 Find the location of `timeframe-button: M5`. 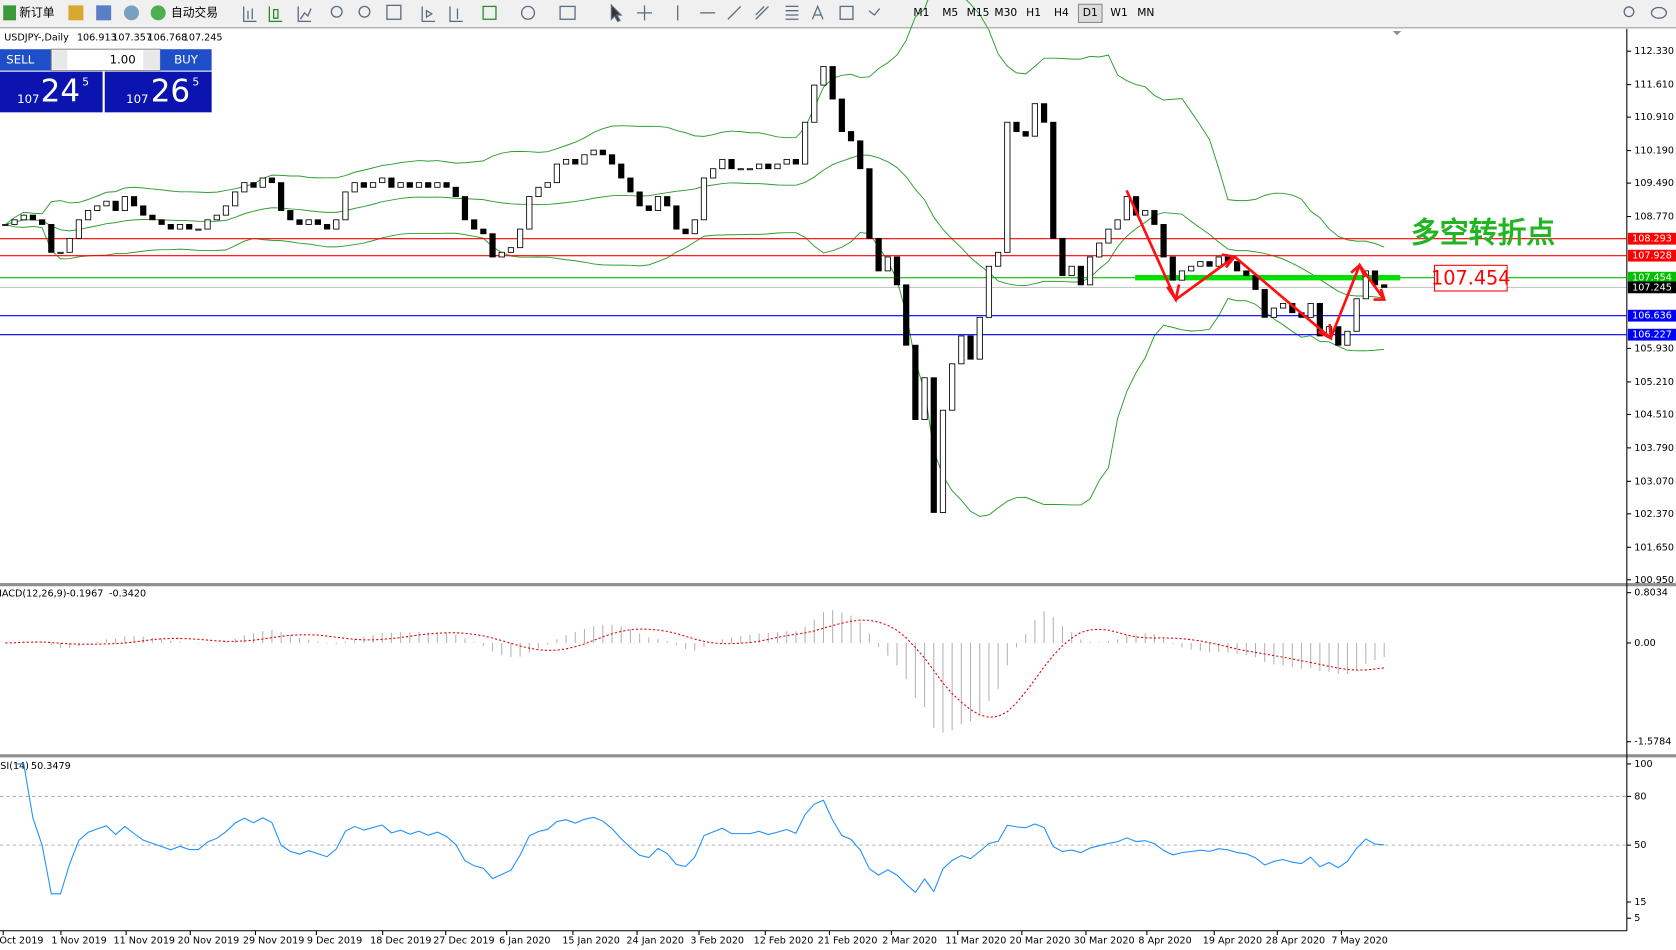

timeframe-button: M5 is located at coordinates (950, 12).